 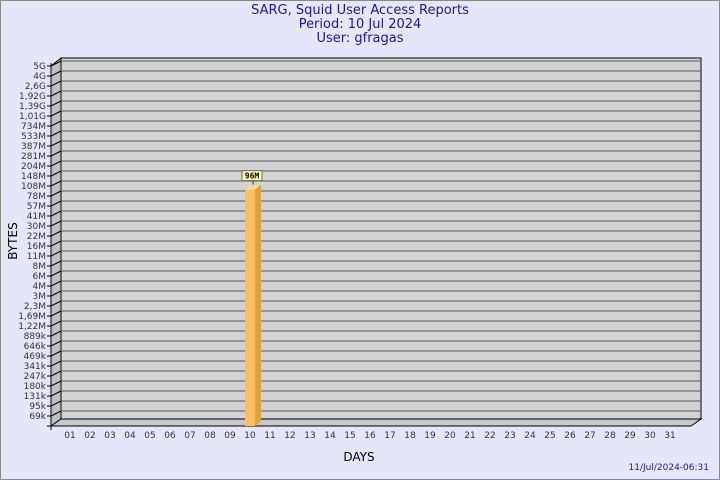 What do you see at coordinates (35, 357) in the screenshot?
I see `y-tick-label: 469k` at bounding box center [35, 357].